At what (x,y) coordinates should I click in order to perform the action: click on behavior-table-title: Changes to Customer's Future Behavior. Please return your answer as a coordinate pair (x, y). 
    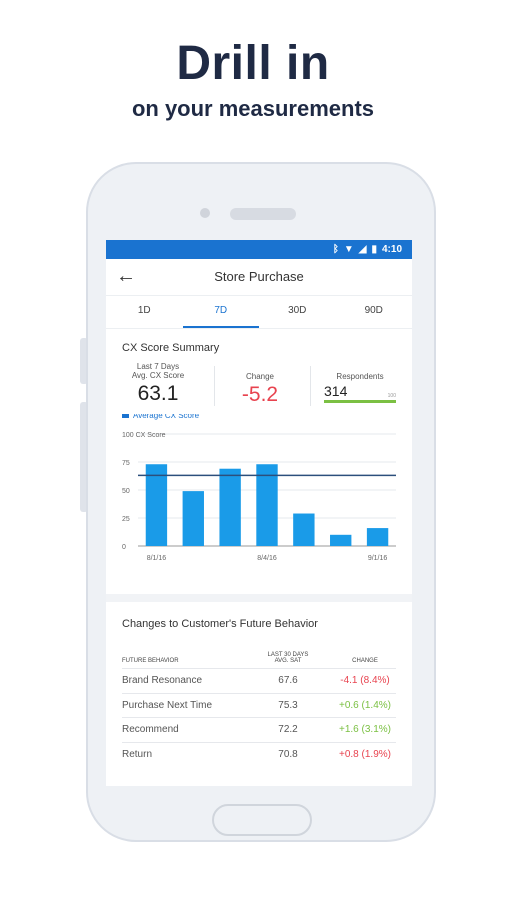
    Looking at the image, I should click on (220, 624).